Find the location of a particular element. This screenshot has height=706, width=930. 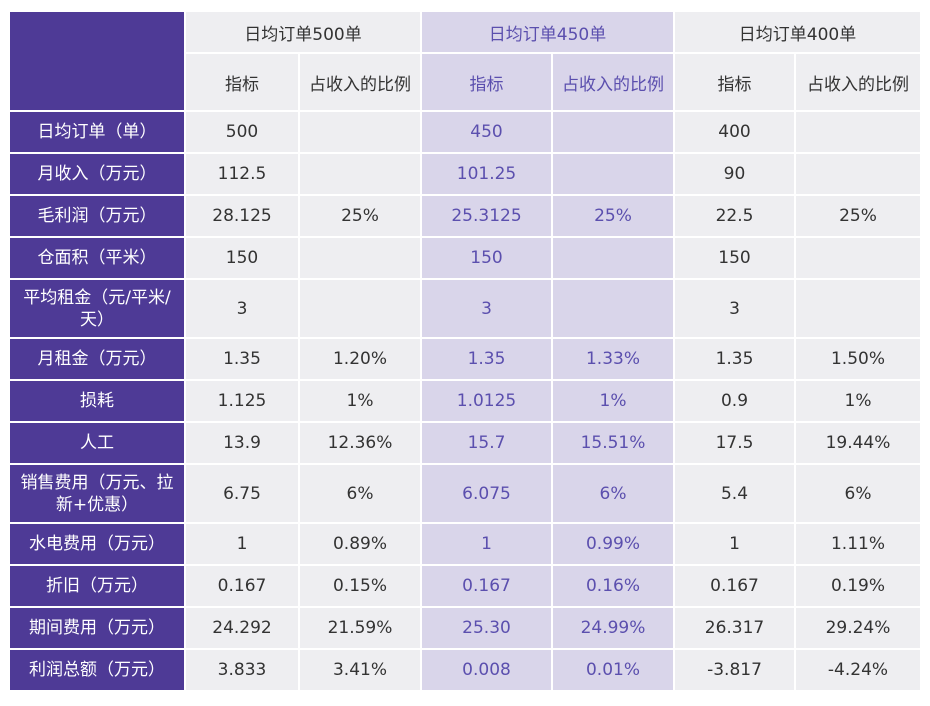

row-label: 人工 is located at coordinates (97, 443).